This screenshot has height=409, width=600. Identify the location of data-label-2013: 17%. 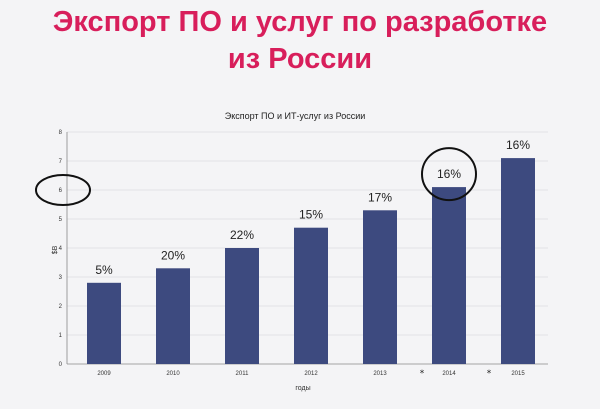
(380, 197).